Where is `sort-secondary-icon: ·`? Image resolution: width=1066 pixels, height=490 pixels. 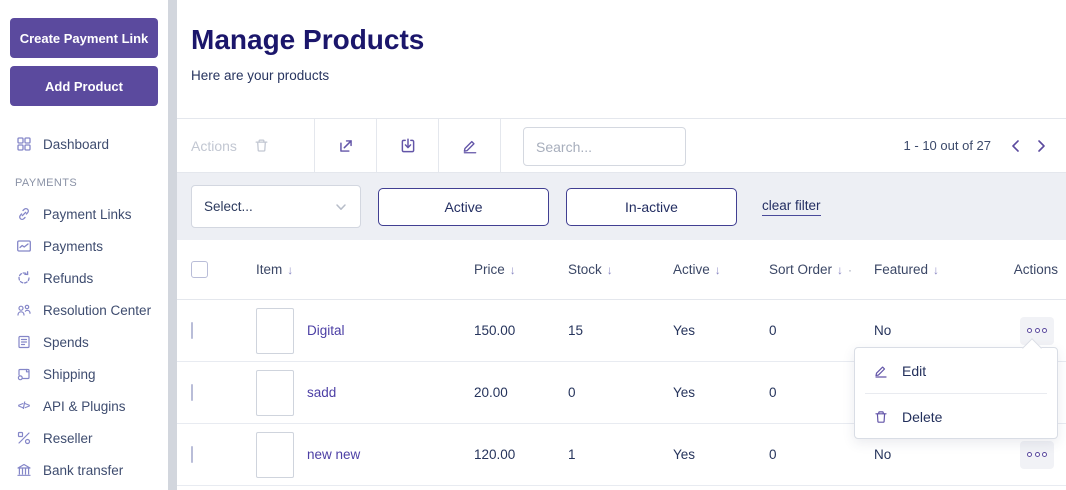
sort-secondary-icon: · is located at coordinates (850, 269).